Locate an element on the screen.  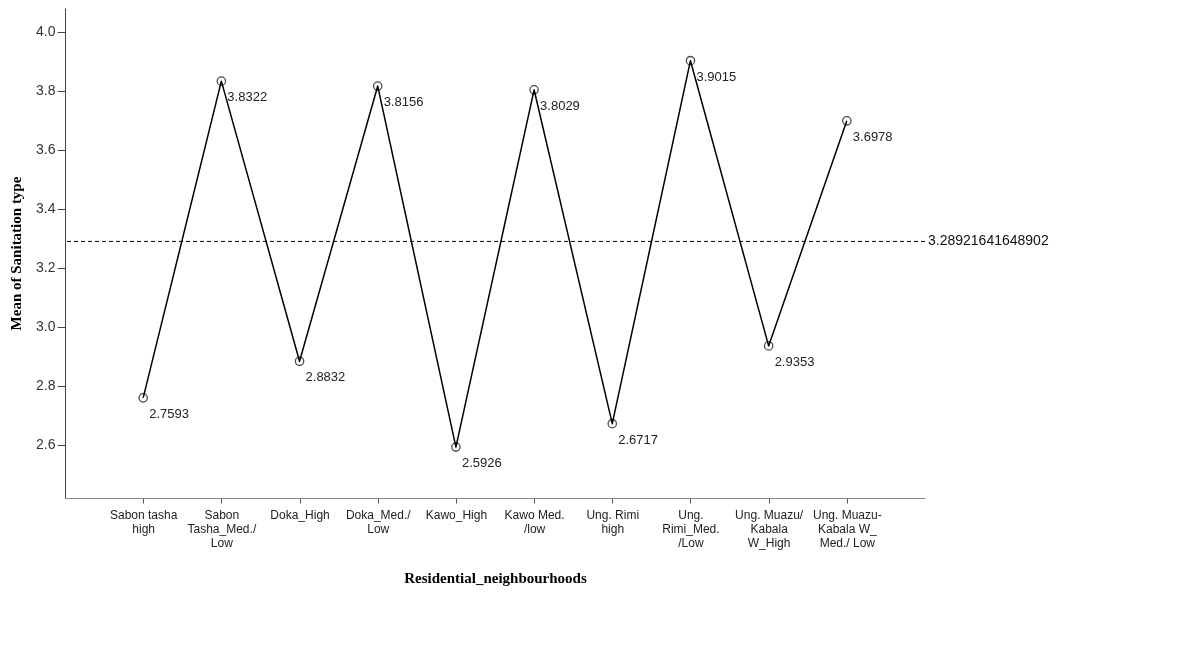
data-label: 3.9015 is located at coordinates (716, 76).